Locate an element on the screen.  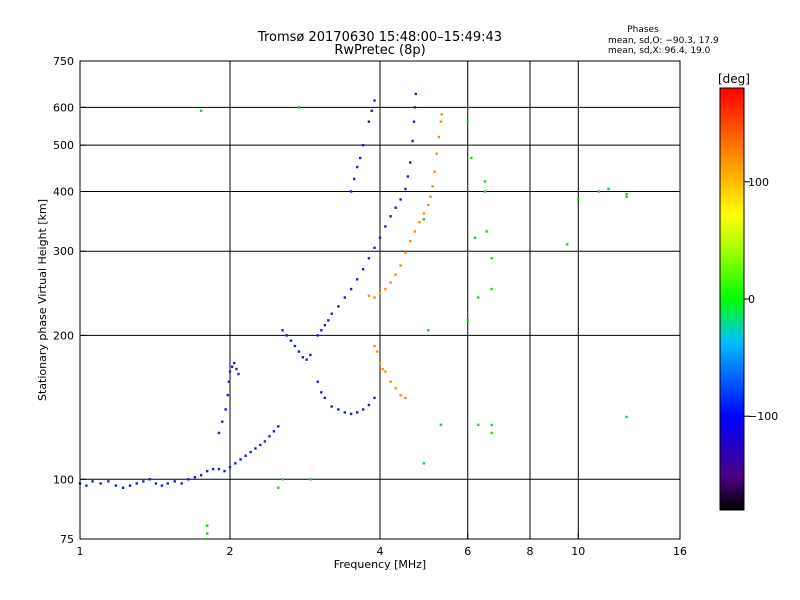
y-tick-label: 300 is located at coordinates (63, 251).